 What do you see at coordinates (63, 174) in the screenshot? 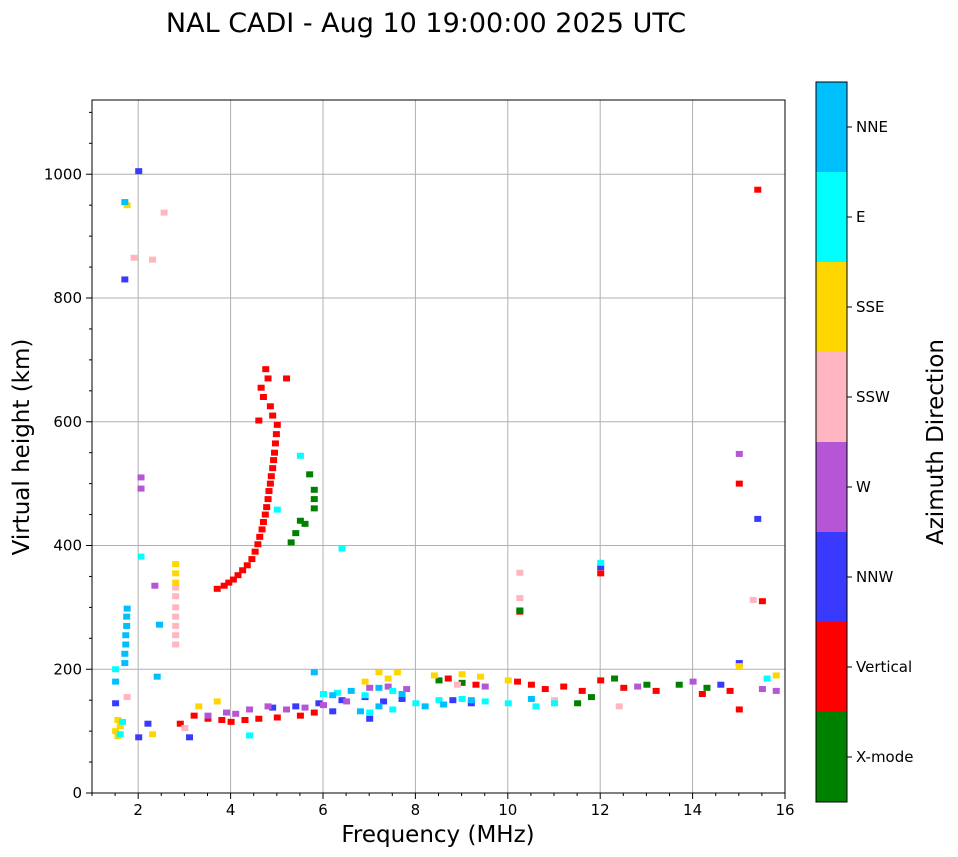
I see `y-tick-label: 1000` at bounding box center [63, 174].